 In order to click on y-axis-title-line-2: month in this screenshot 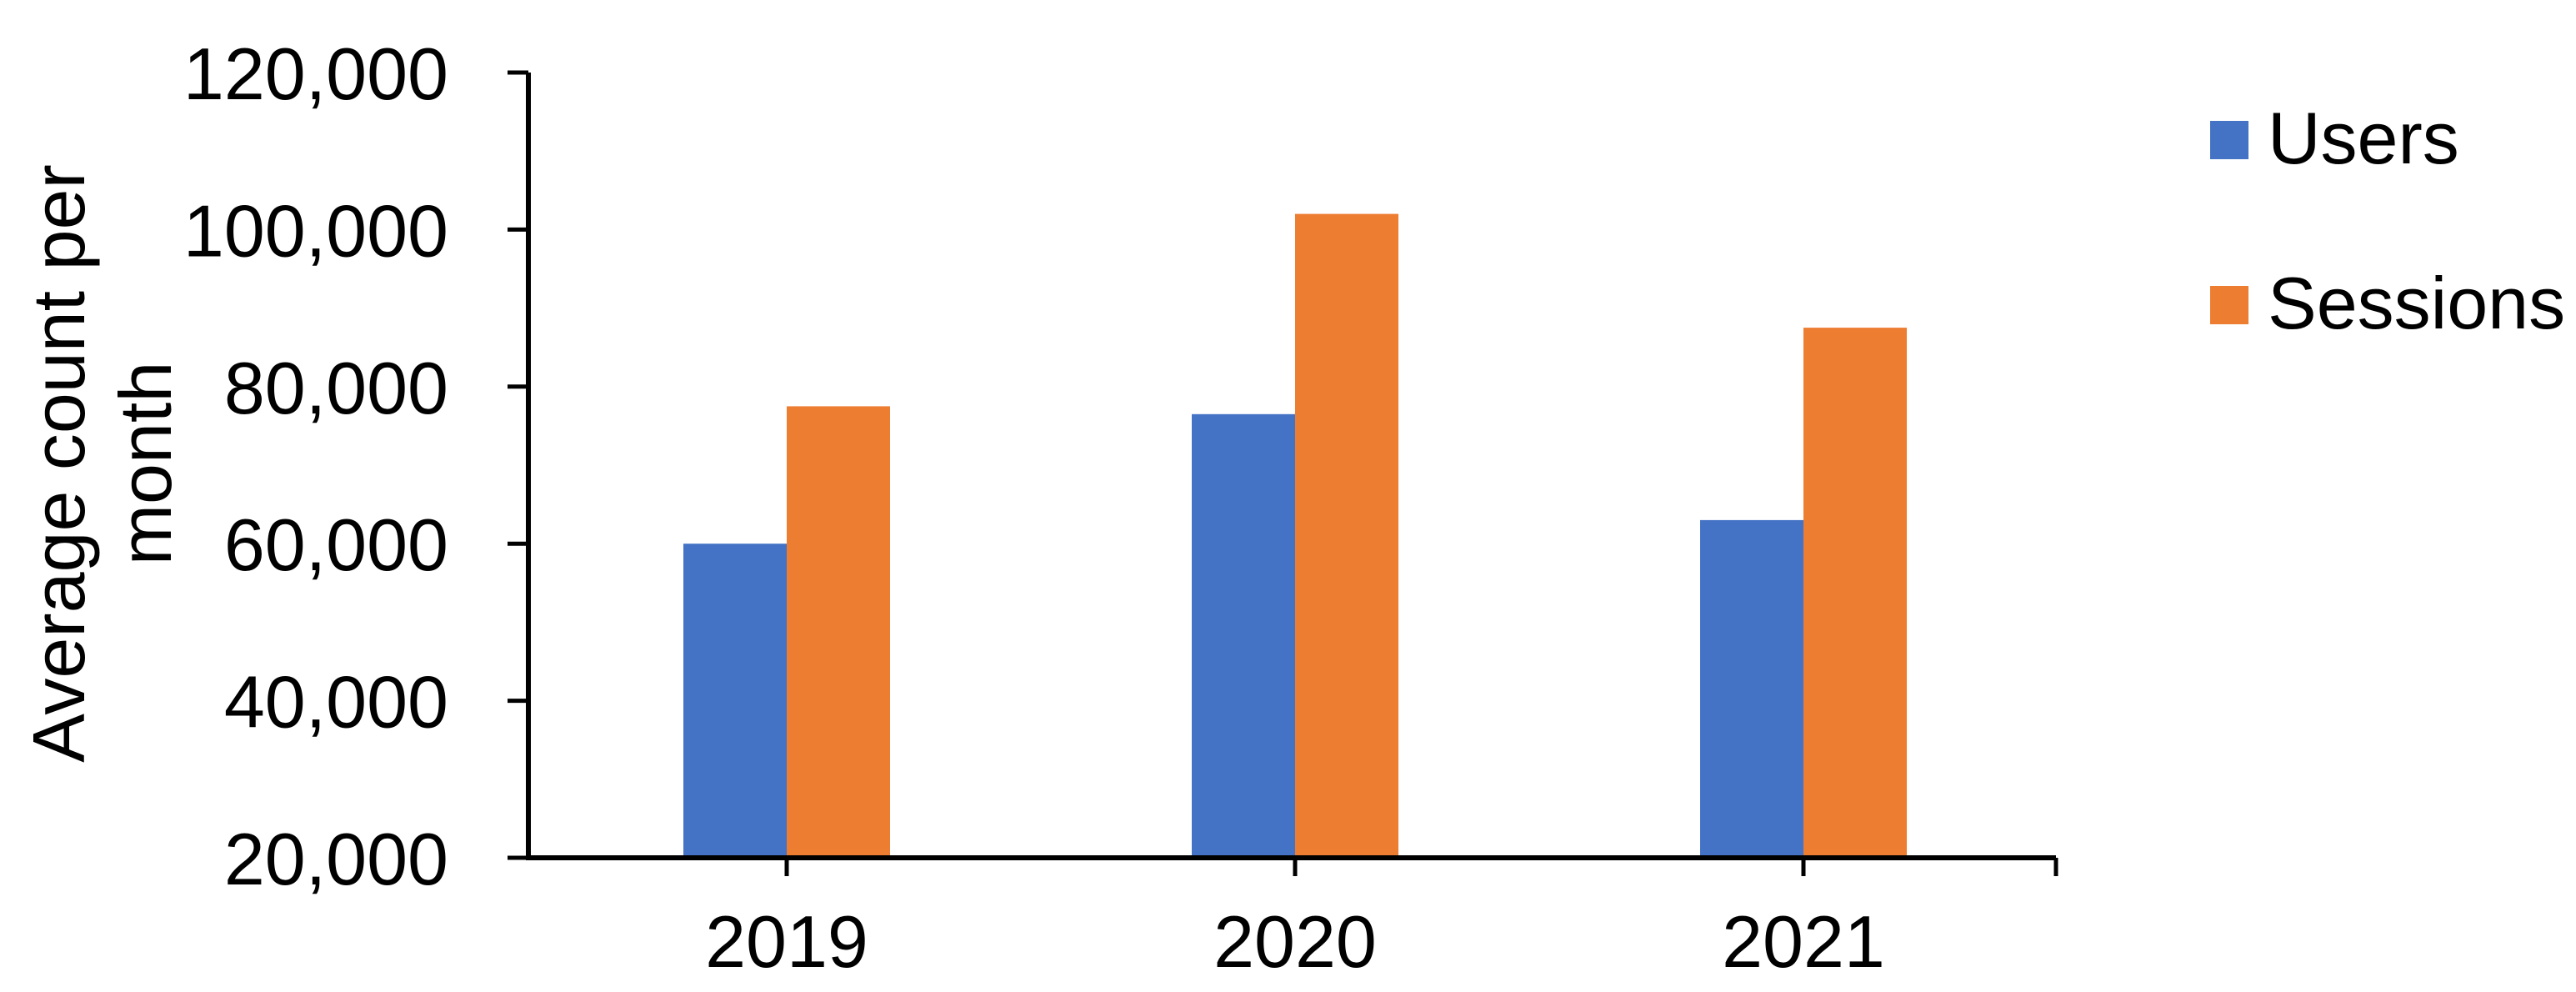, I will do `click(145, 464)`.